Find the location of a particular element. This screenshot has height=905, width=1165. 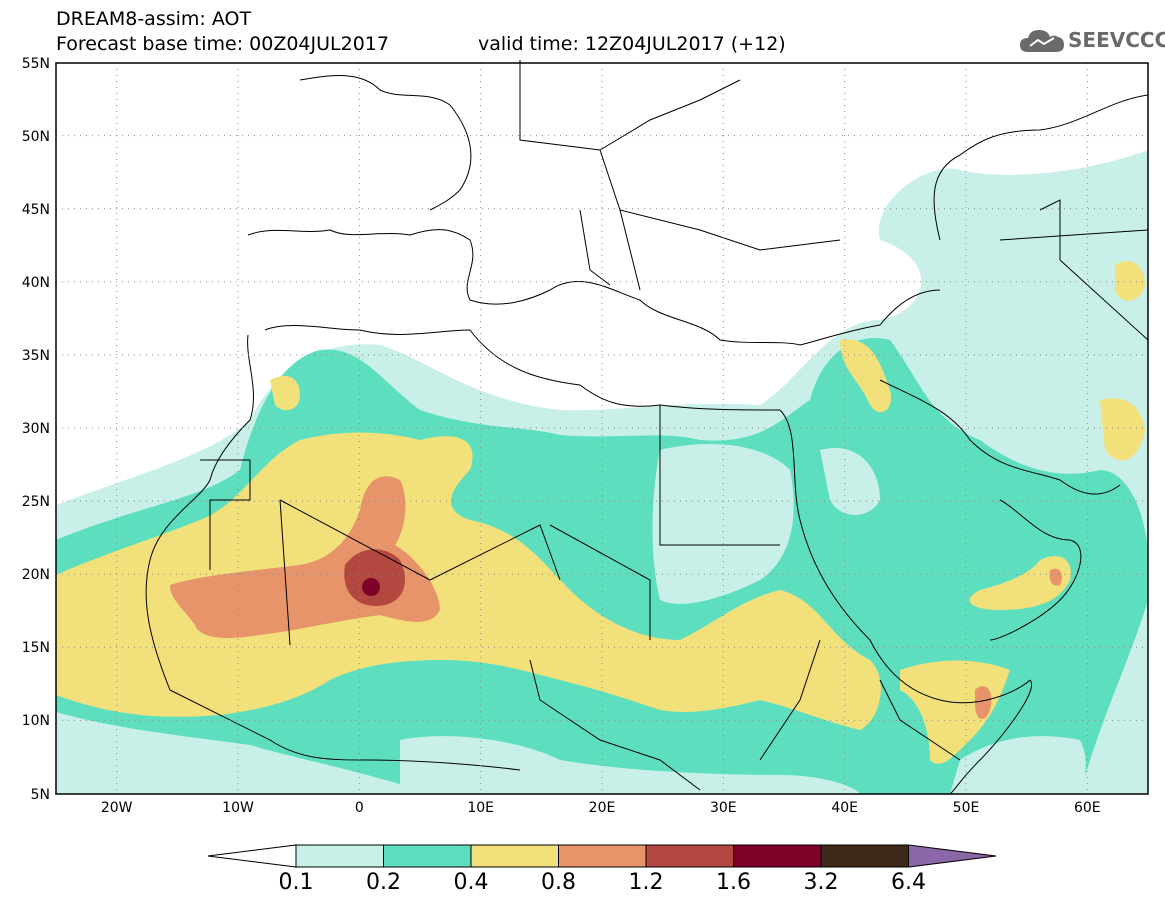

lon-label: 60E is located at coordinates (1087, 808).